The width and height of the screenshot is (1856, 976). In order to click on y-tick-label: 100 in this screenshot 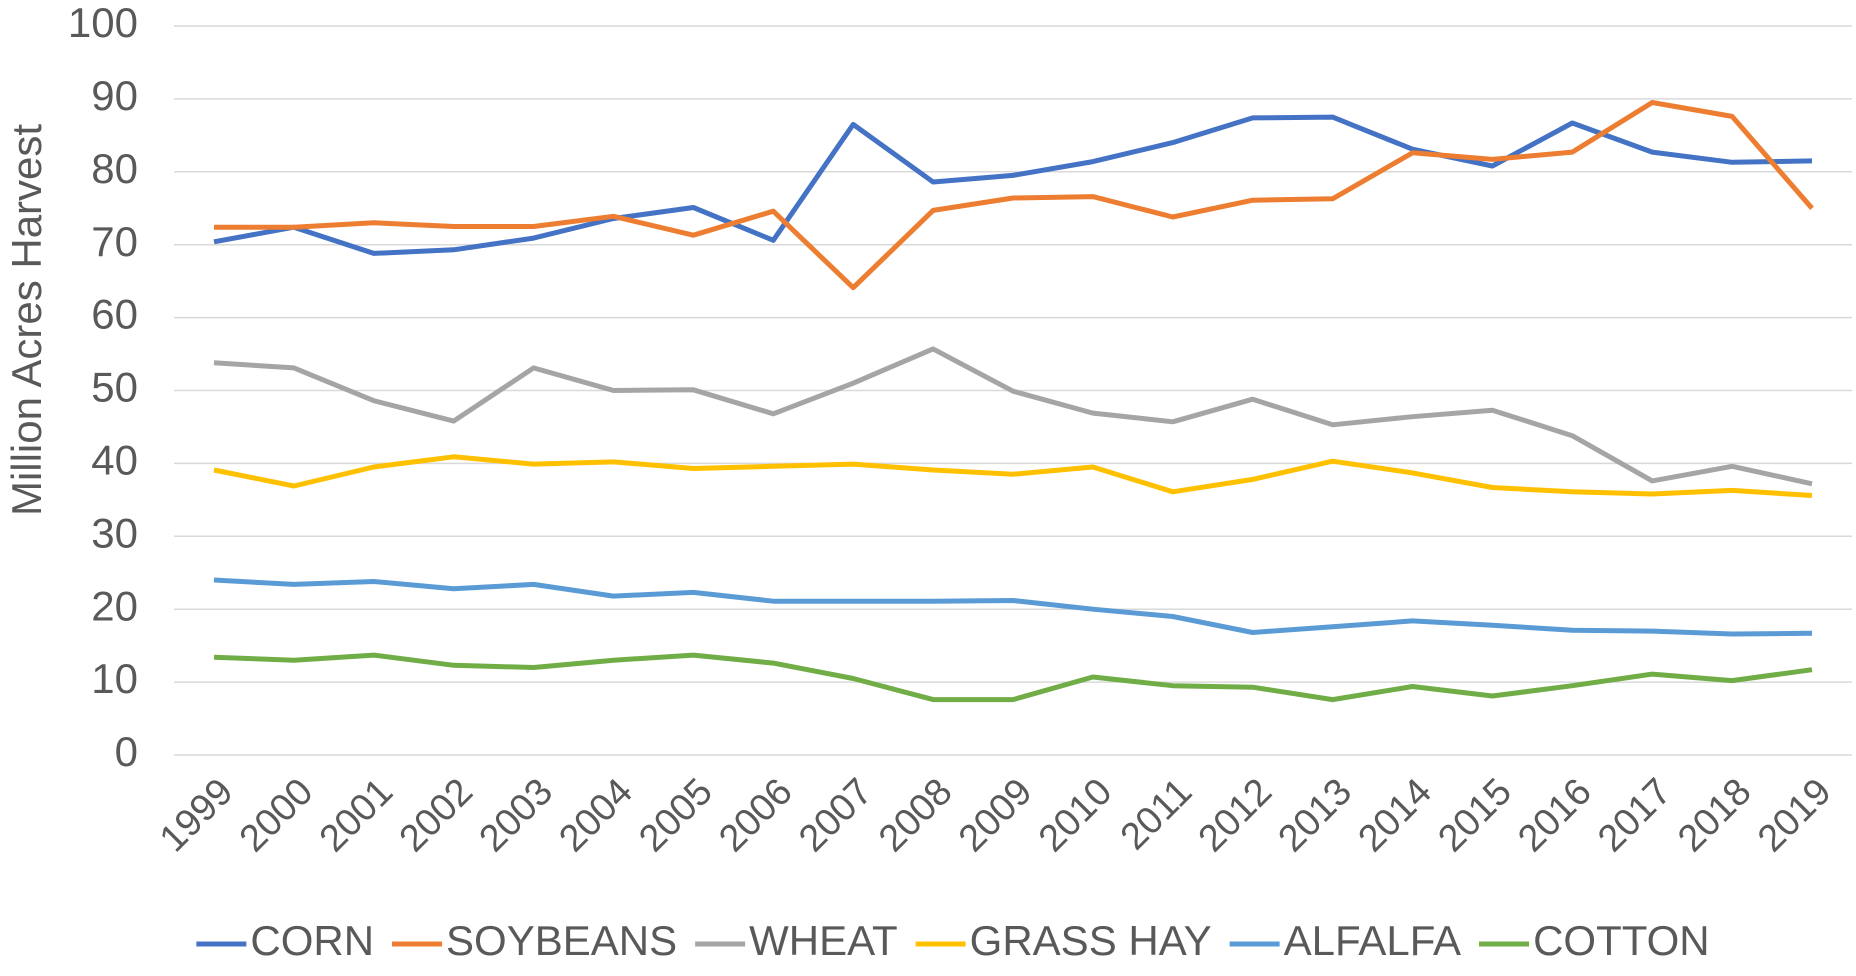, I will do `click(103, 23)`.